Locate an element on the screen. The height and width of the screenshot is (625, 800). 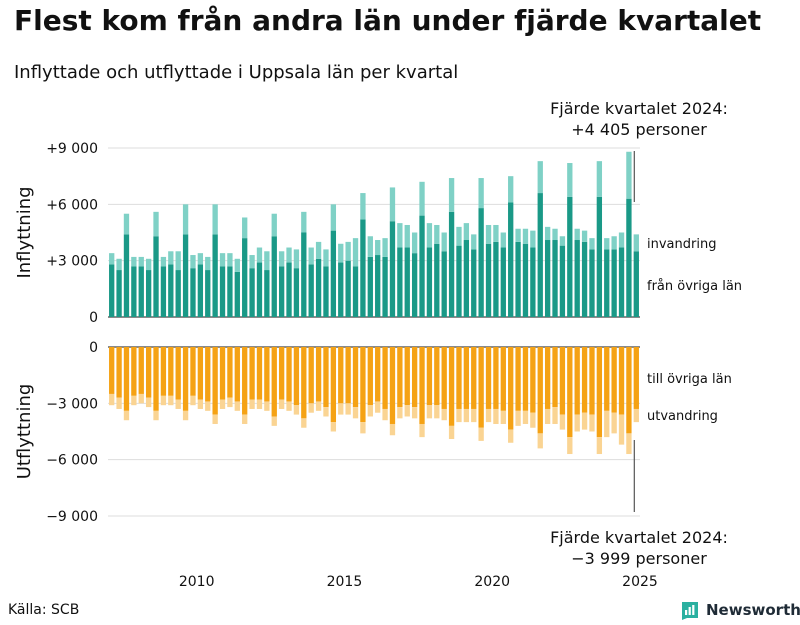
annotation-top-line1: Fjärde kvartalet 2024: is located at coordinates (639, 108).